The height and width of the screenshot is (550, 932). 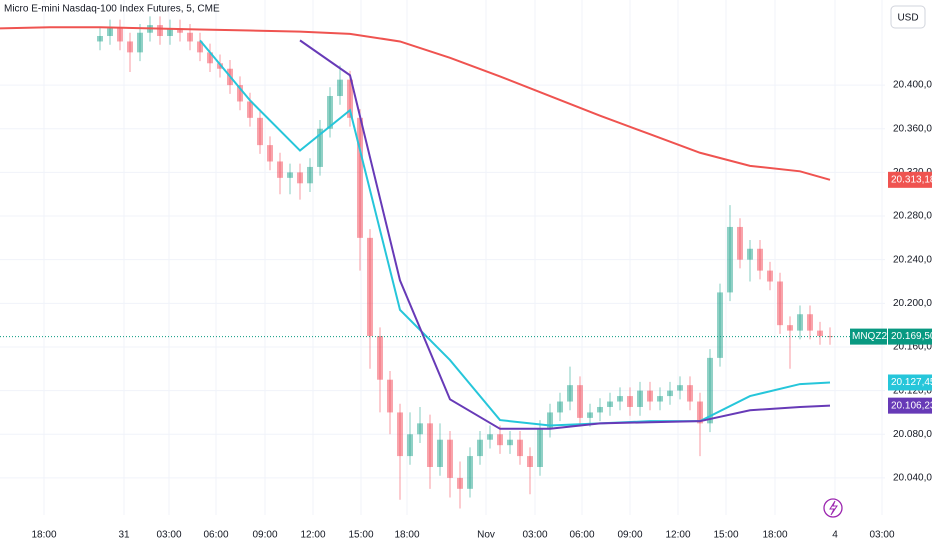 I want to click on y-tick-label: 20.160,00, so click(x=912, y=347).